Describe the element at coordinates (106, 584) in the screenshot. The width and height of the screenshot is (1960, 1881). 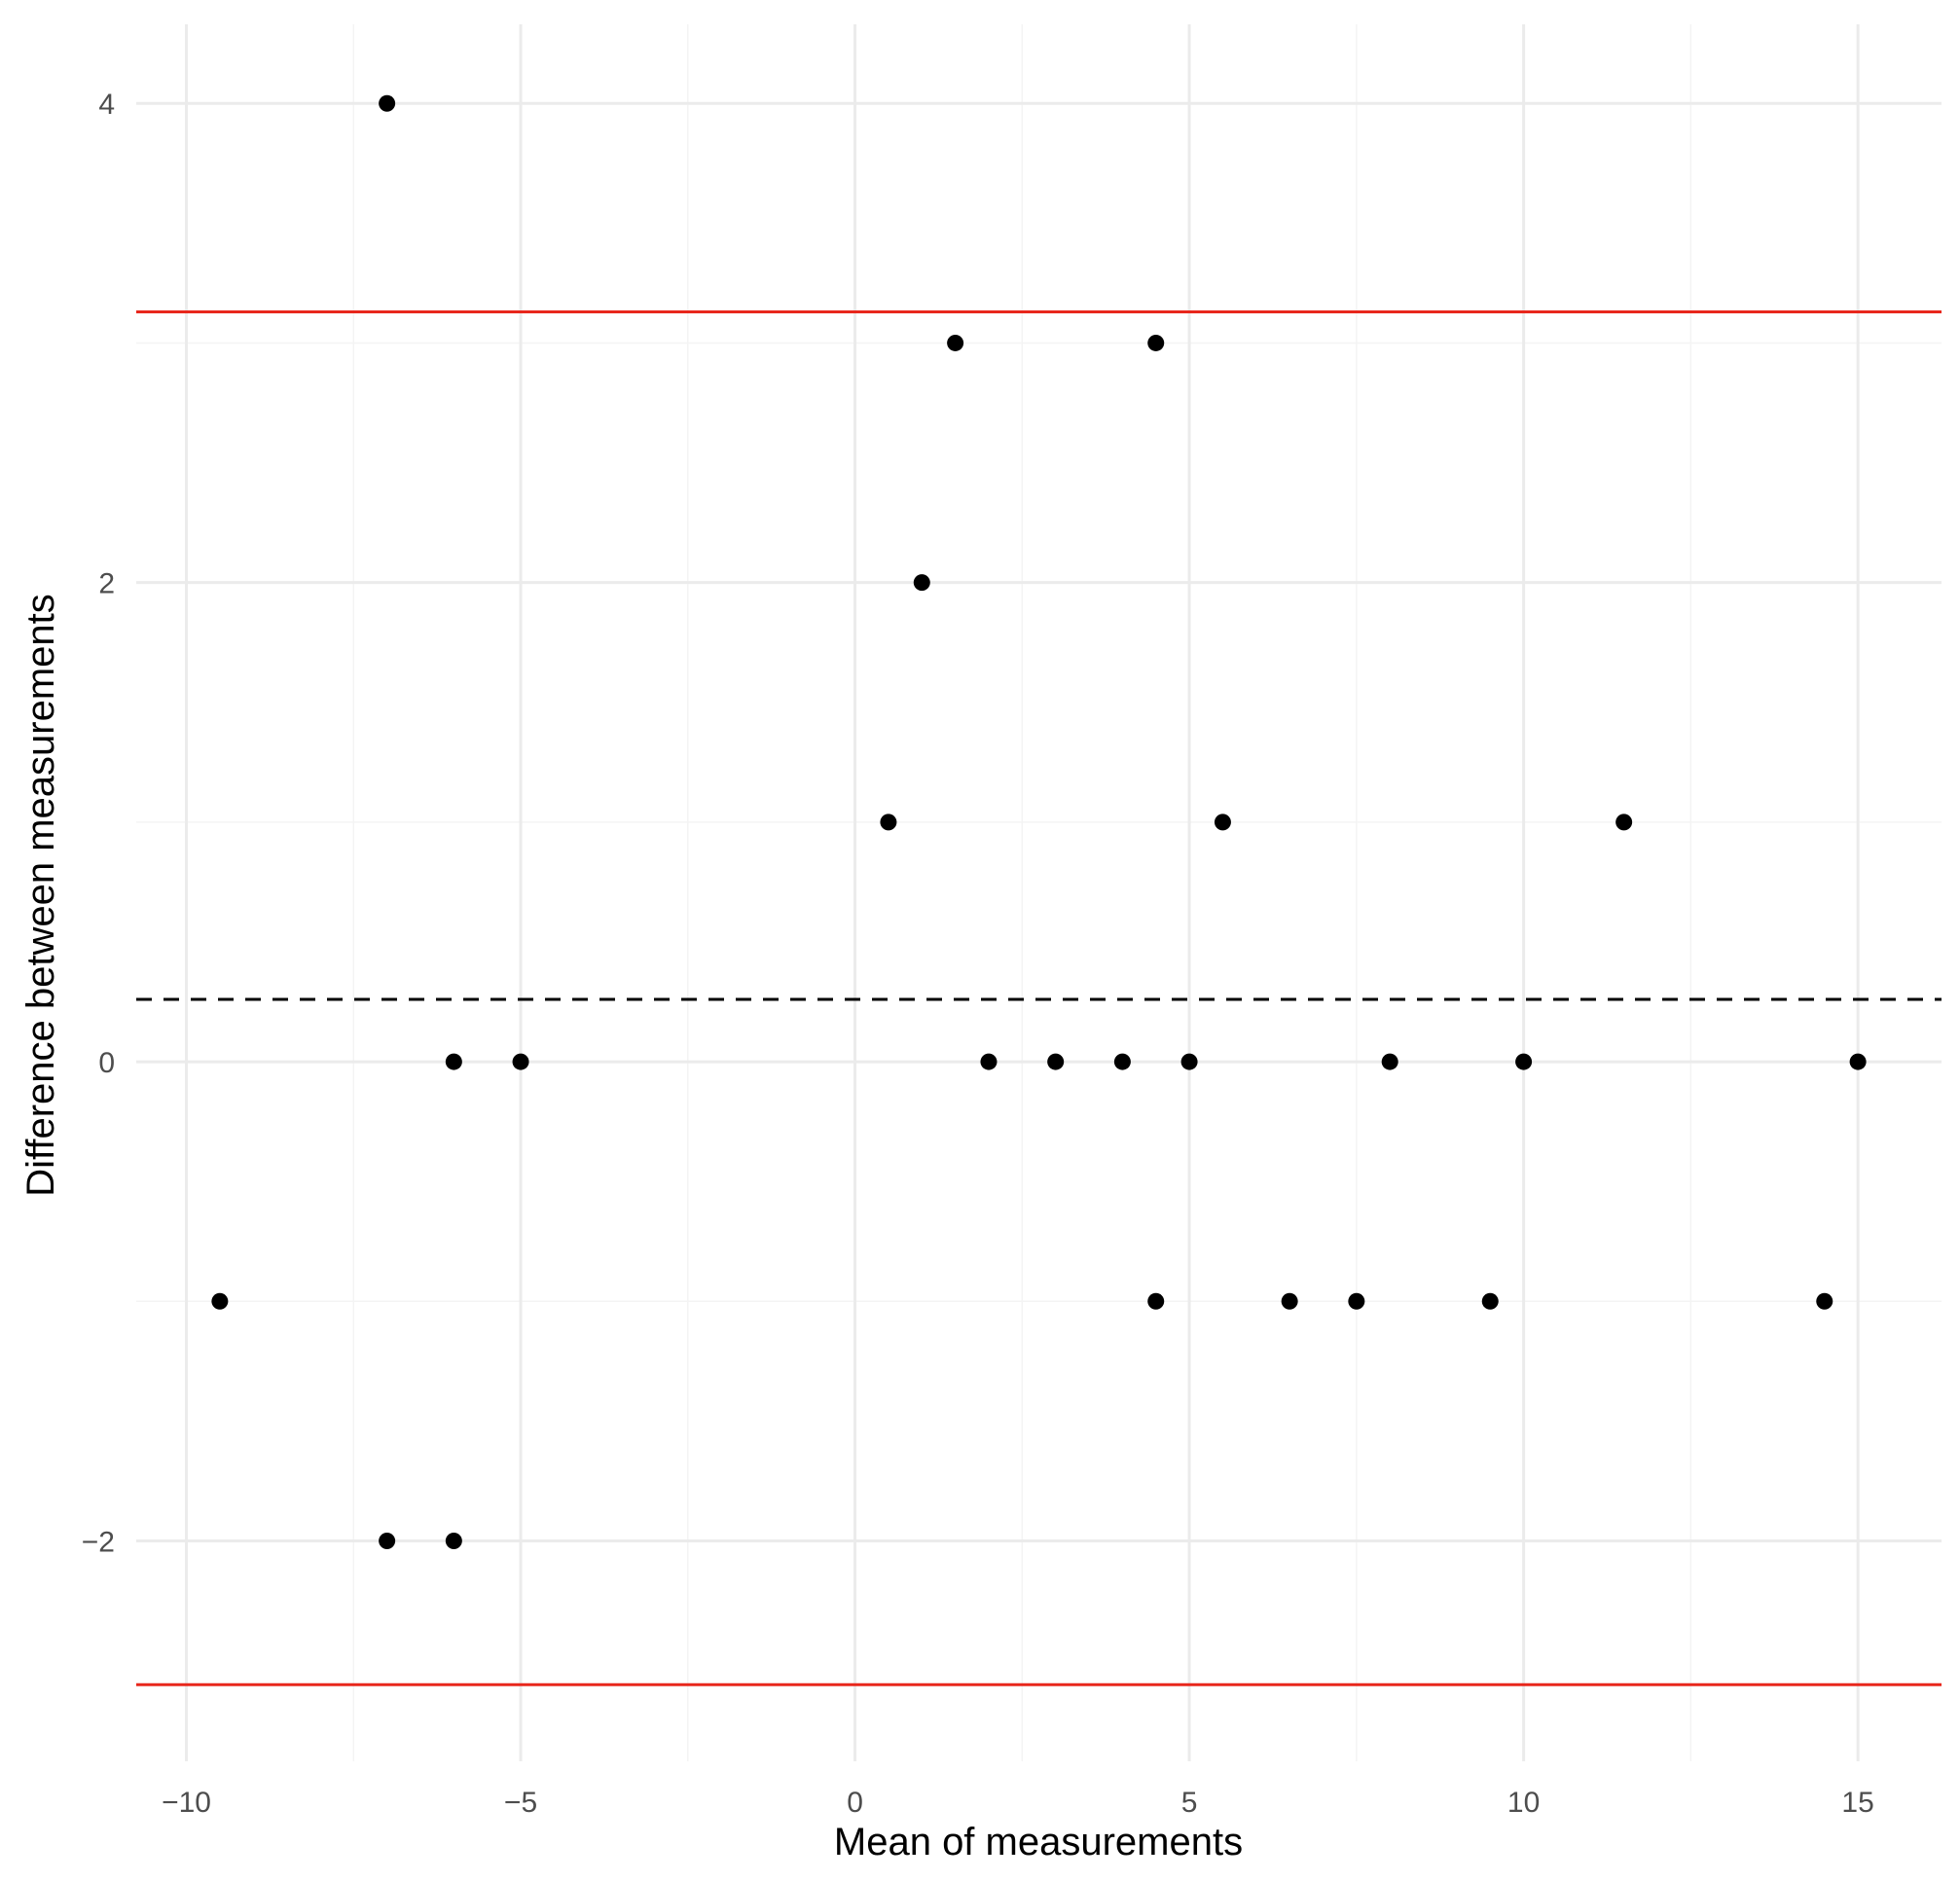
I see `y-tick-label: 2` at that location.